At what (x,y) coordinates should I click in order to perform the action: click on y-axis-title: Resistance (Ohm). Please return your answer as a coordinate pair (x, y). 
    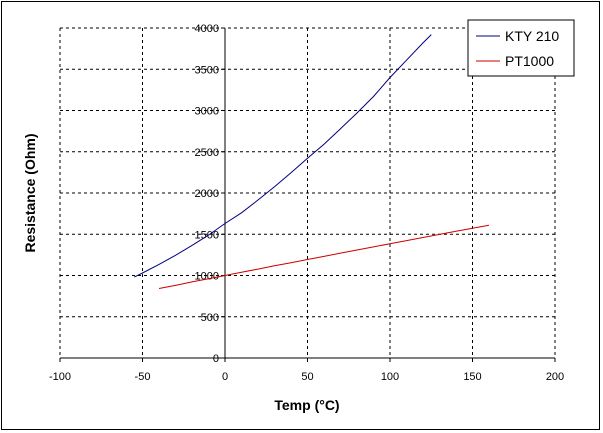
    Looking at the image, I should click on (30, 192).